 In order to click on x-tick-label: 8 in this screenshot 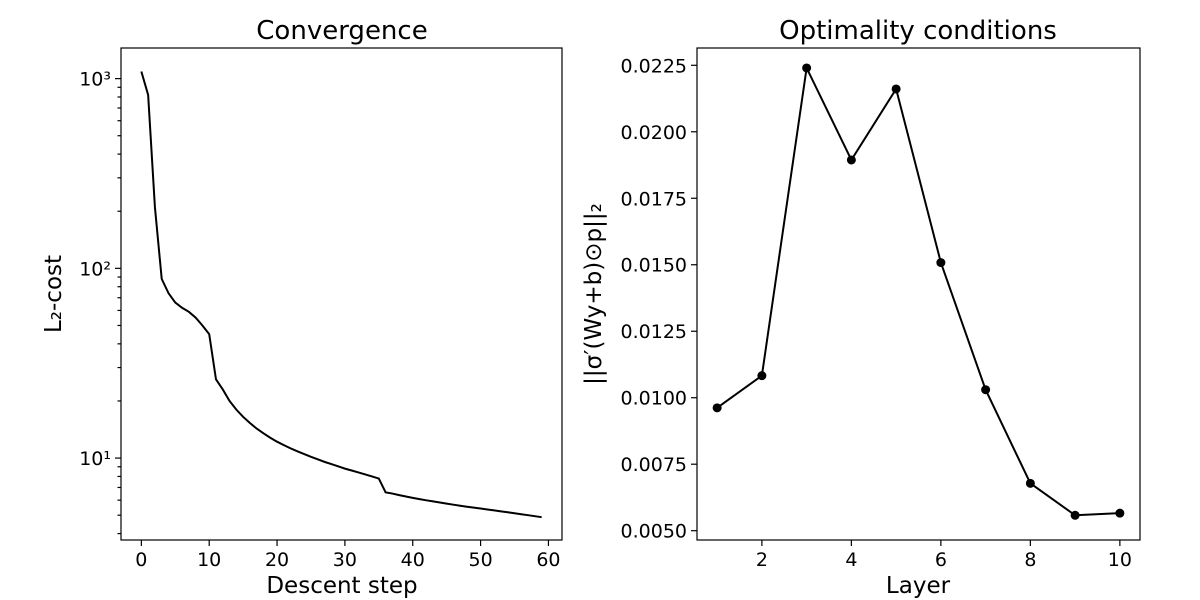, I will do `click(1030, 560)`.